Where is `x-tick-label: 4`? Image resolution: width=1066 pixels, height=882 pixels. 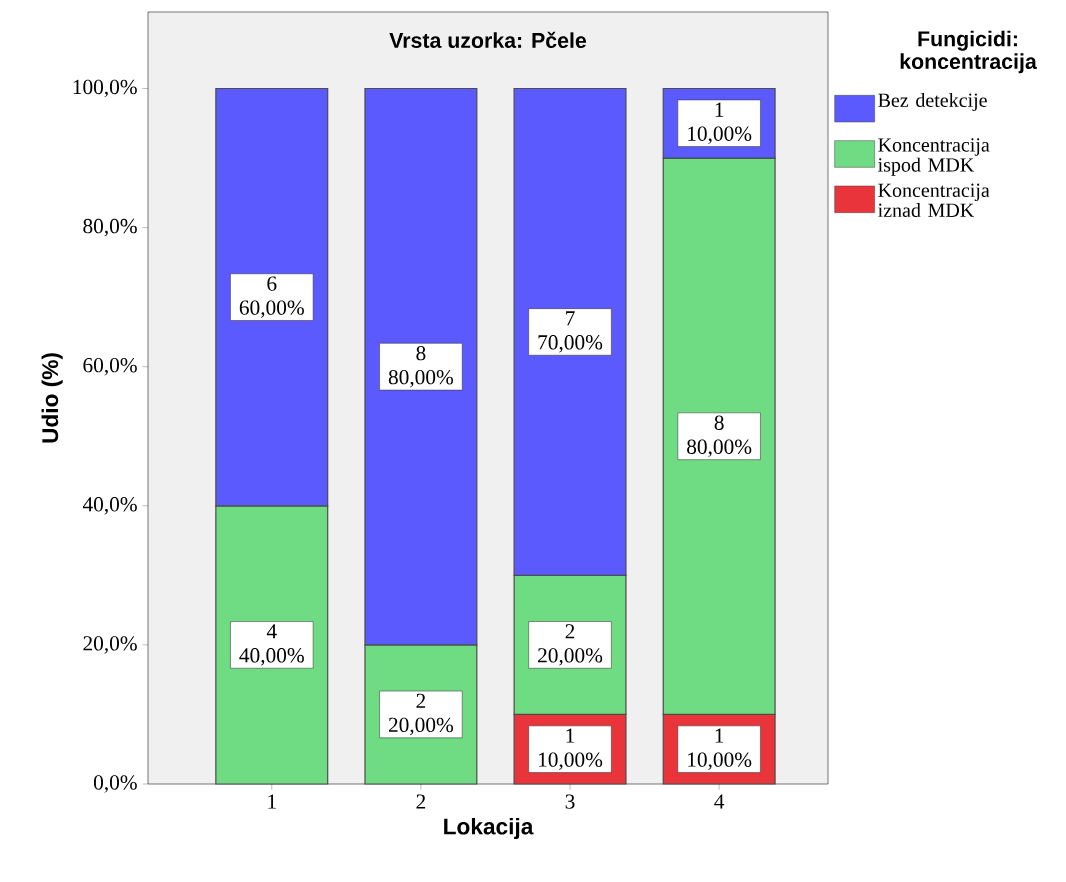
x-tick-label: 4 is located at coordinates (719, 801).